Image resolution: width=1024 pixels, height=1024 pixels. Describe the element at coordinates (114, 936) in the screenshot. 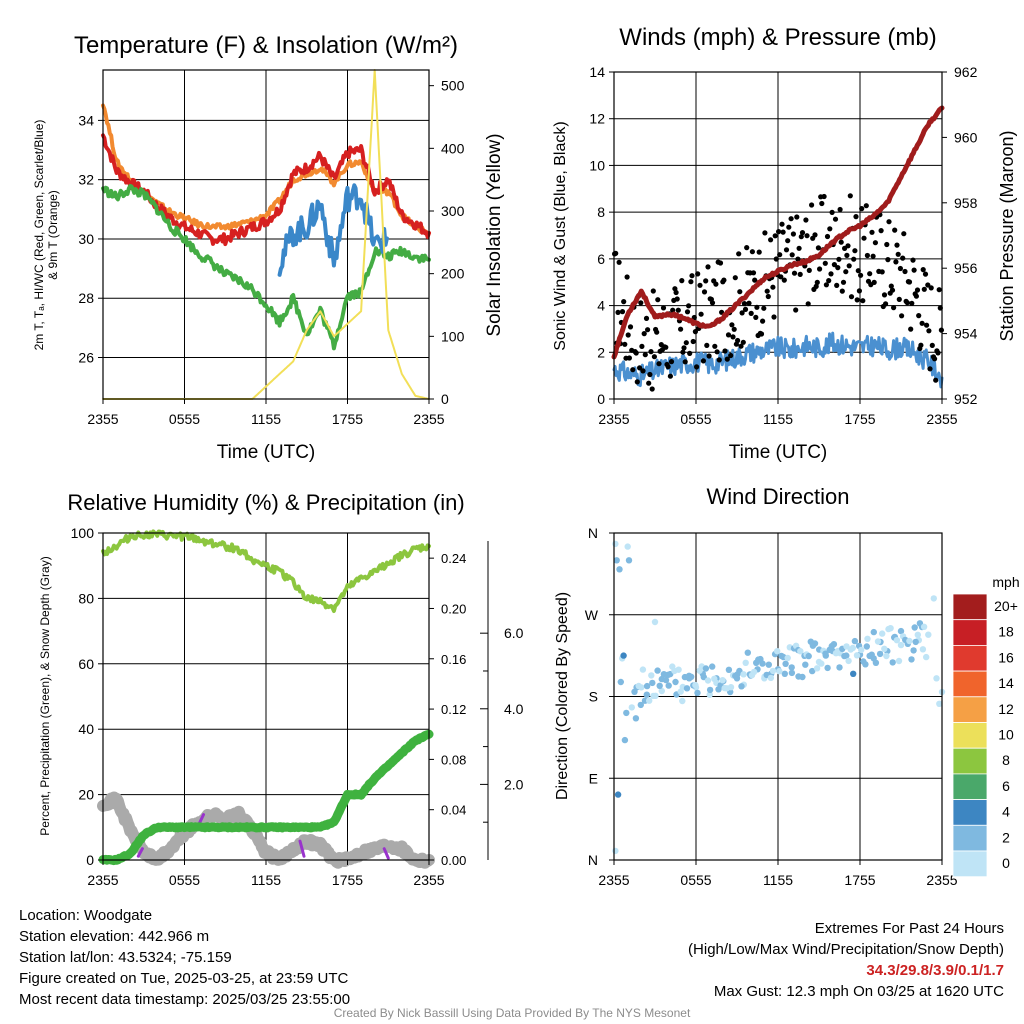

I see `station-elevation: Station elevation: 442.966 m` at that location.